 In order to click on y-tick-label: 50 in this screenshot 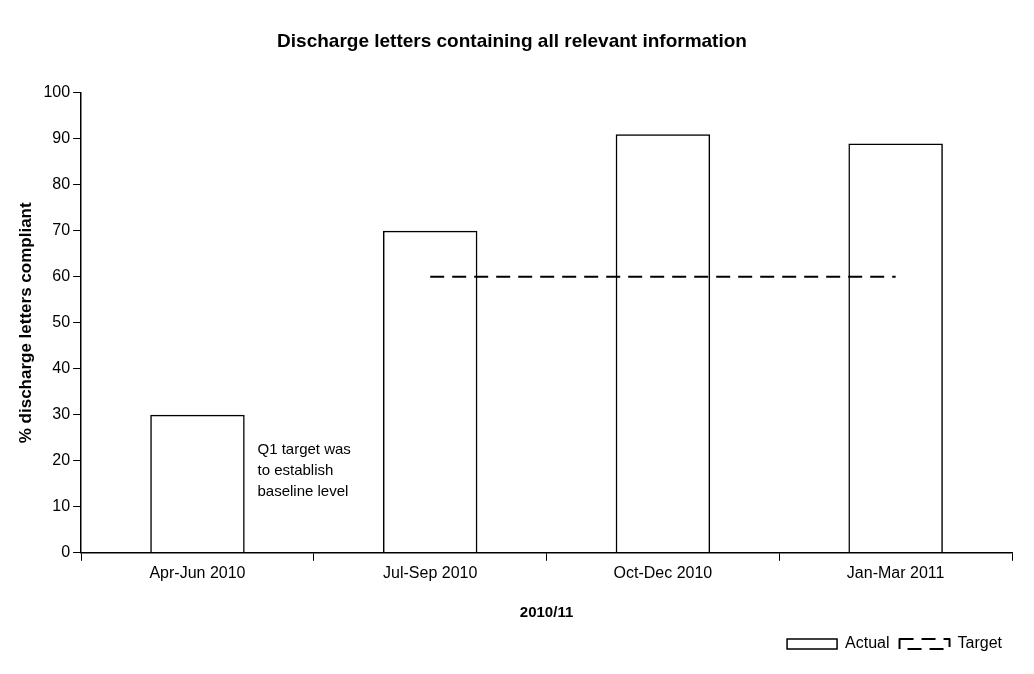, I will do `click(61, 322)`.